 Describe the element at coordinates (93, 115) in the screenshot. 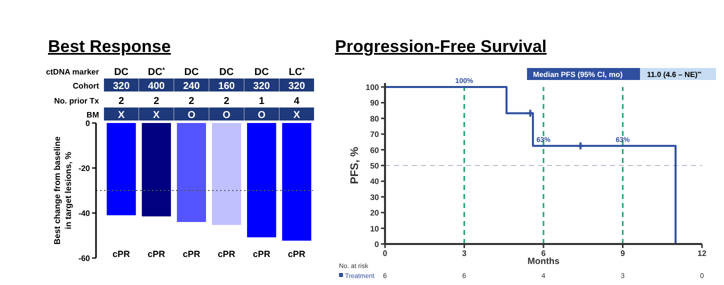

I see `text: BM` at that location.